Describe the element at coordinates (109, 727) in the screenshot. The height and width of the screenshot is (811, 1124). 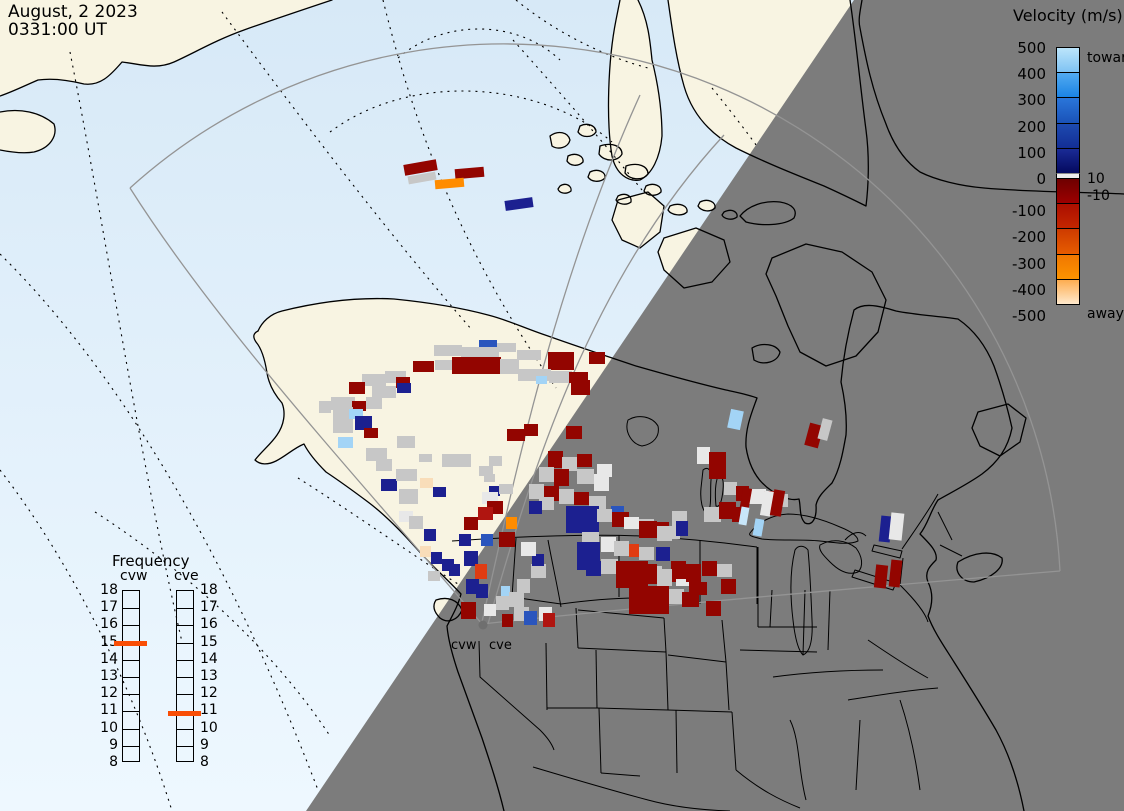
I see `frequency-tick-label: 10` at that location.